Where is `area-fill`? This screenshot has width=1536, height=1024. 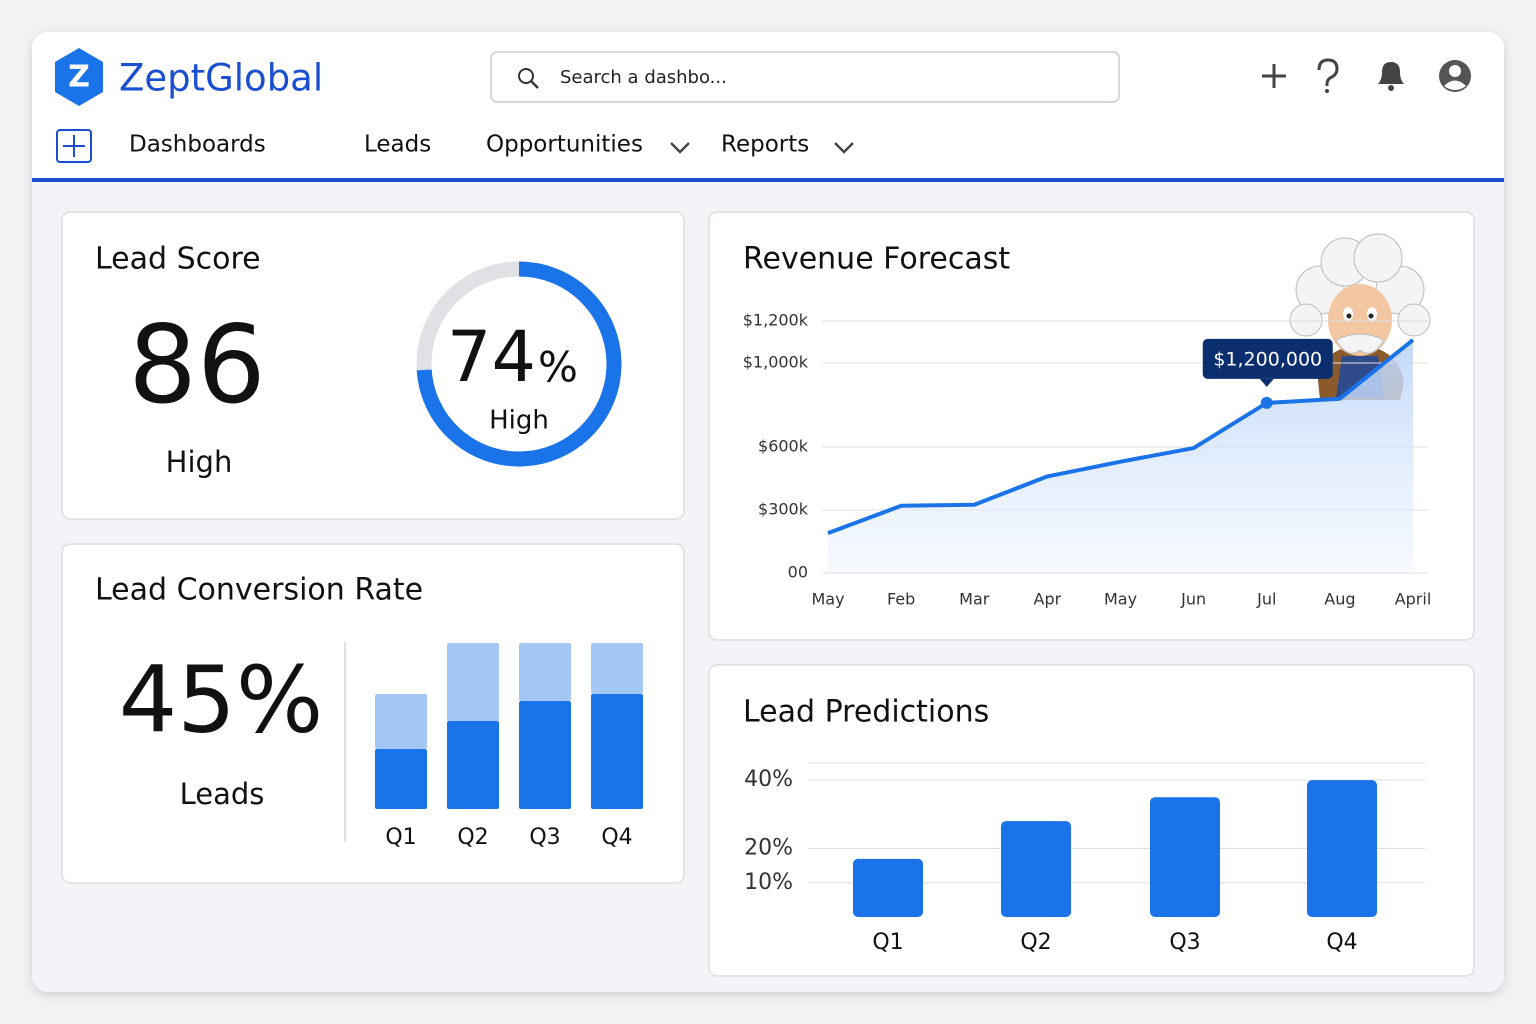 area-fill is located at coordinates (1120, 456).